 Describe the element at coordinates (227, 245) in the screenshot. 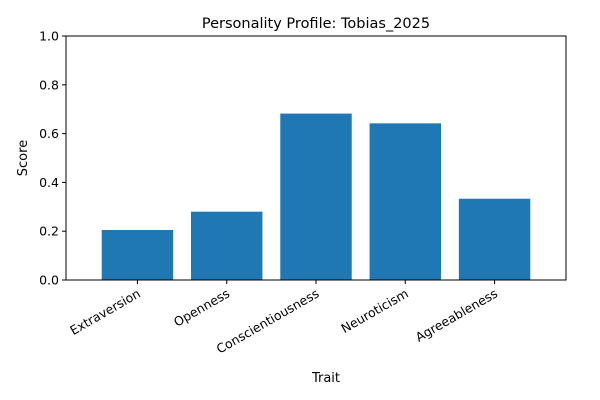

I see `bar-openness` at that location.